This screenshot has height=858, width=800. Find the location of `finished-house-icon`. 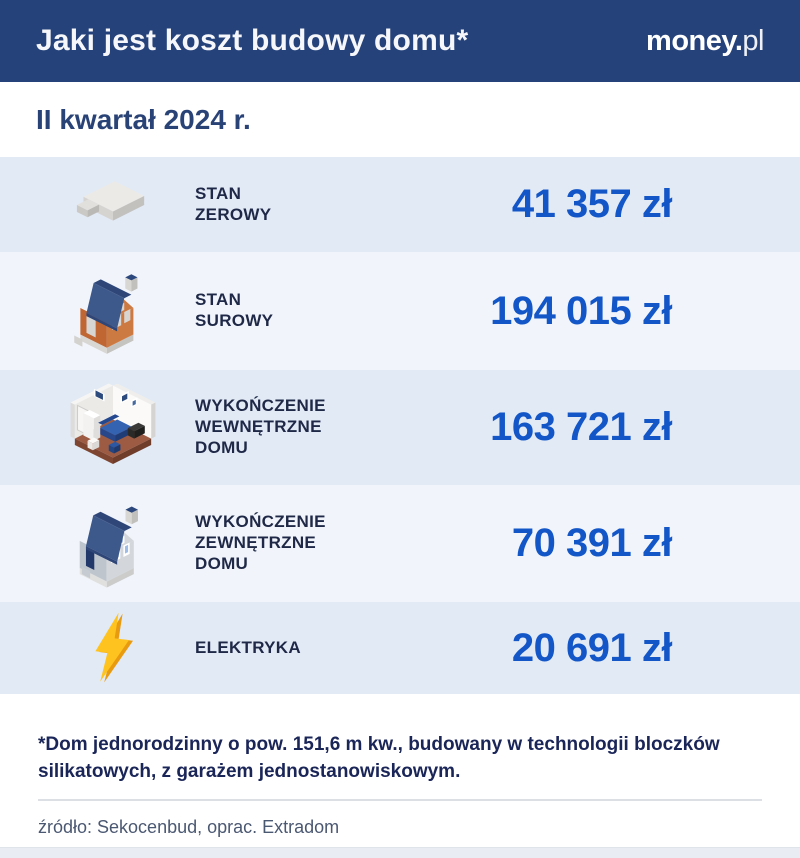

finished-house-icon is located at coordinates (108, 547).